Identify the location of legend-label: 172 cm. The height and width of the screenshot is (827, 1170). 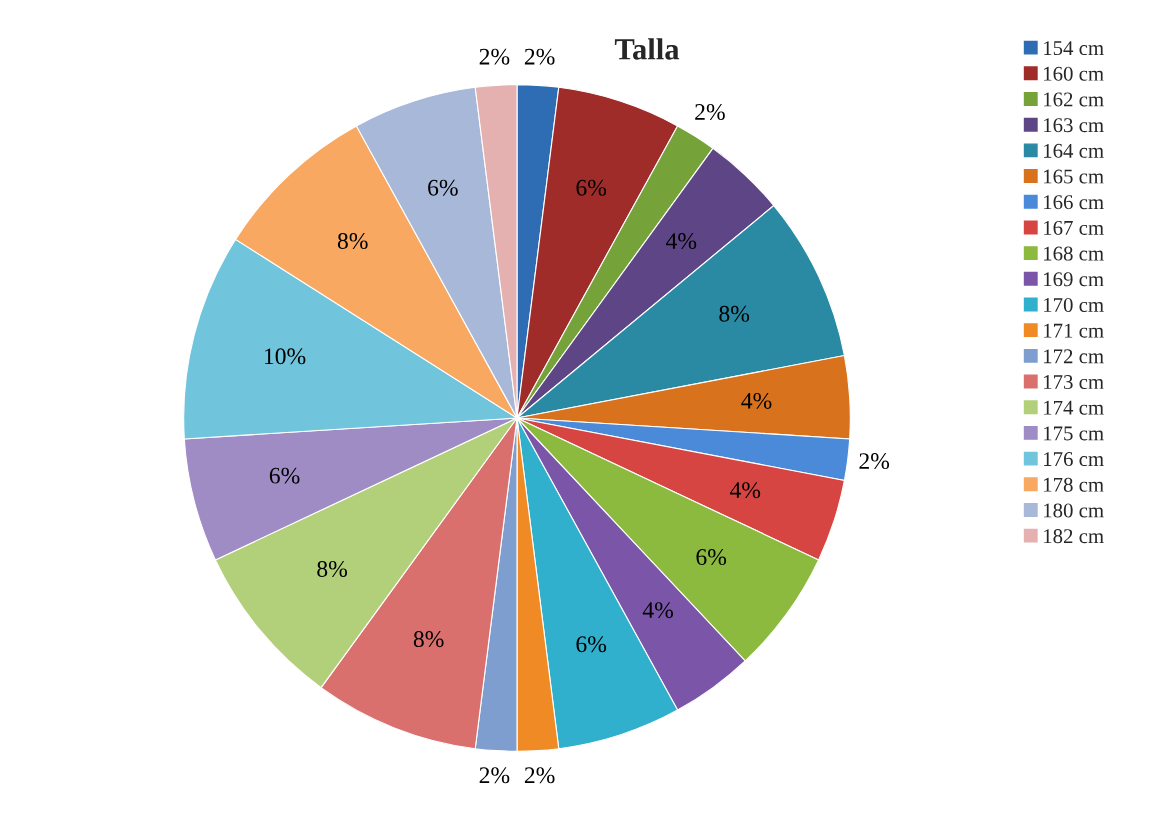
(1074, 356).